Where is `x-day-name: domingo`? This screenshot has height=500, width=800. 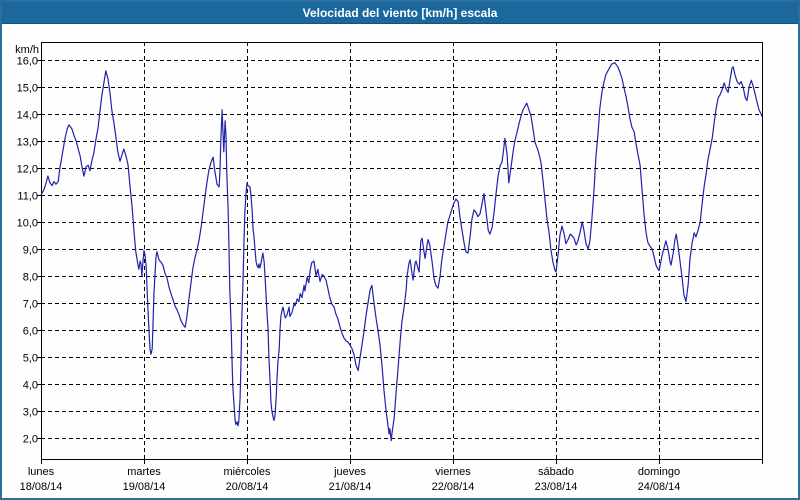
x-day-name: domingo is located at coordinates (659, 472).